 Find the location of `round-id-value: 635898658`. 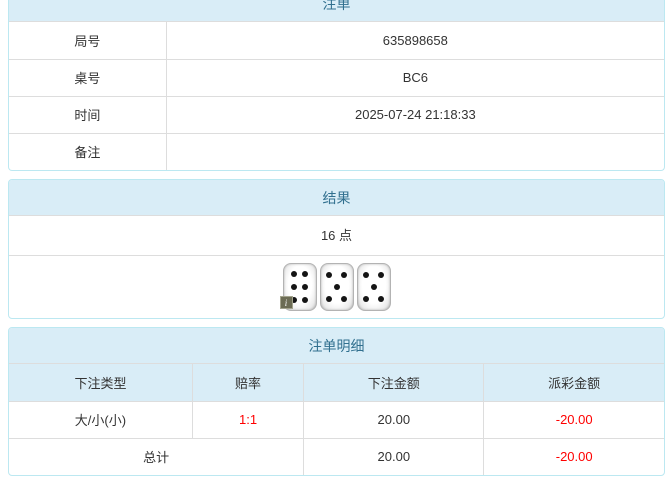

round-id-value: 635898658 is located at coordinates (415, 40).